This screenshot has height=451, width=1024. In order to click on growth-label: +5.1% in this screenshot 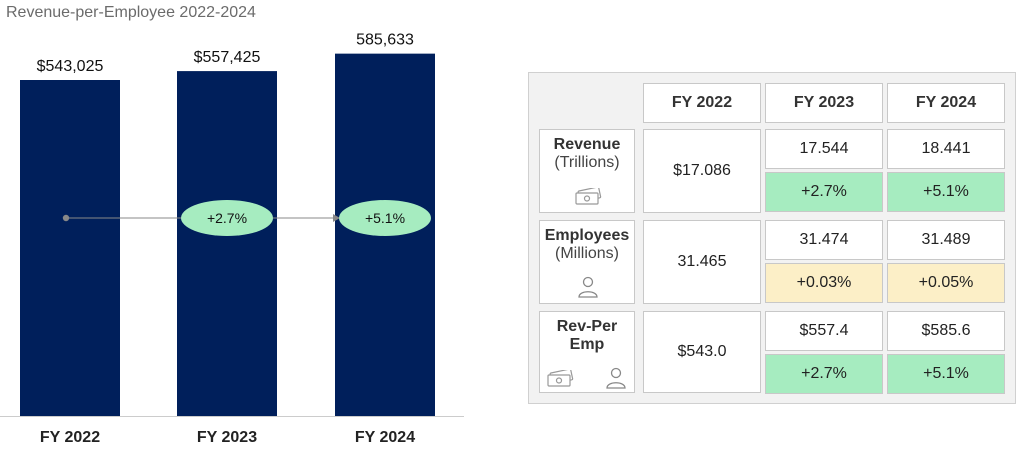, I will do `click(385, 218)`.